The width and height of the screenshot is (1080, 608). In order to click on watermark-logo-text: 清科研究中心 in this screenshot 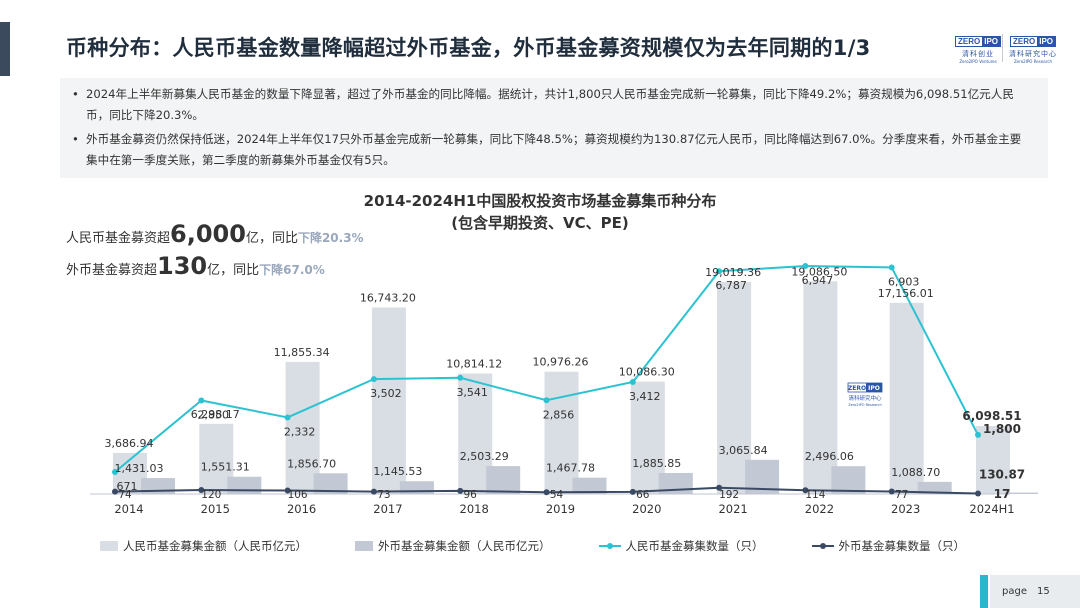, I will do `click(865, 398)`.